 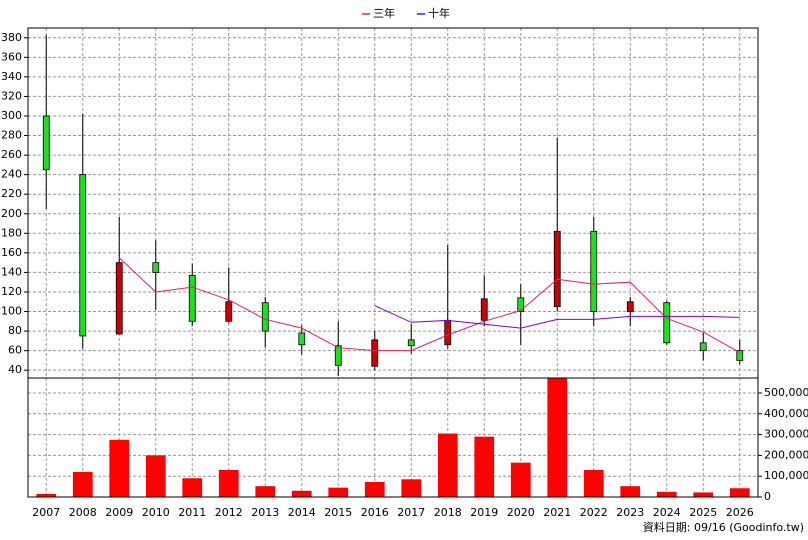 What do you see at coordinates (740, 512) in the screenshot?
I see `x-tick-label: 2026` at bounding box center [740, 512].